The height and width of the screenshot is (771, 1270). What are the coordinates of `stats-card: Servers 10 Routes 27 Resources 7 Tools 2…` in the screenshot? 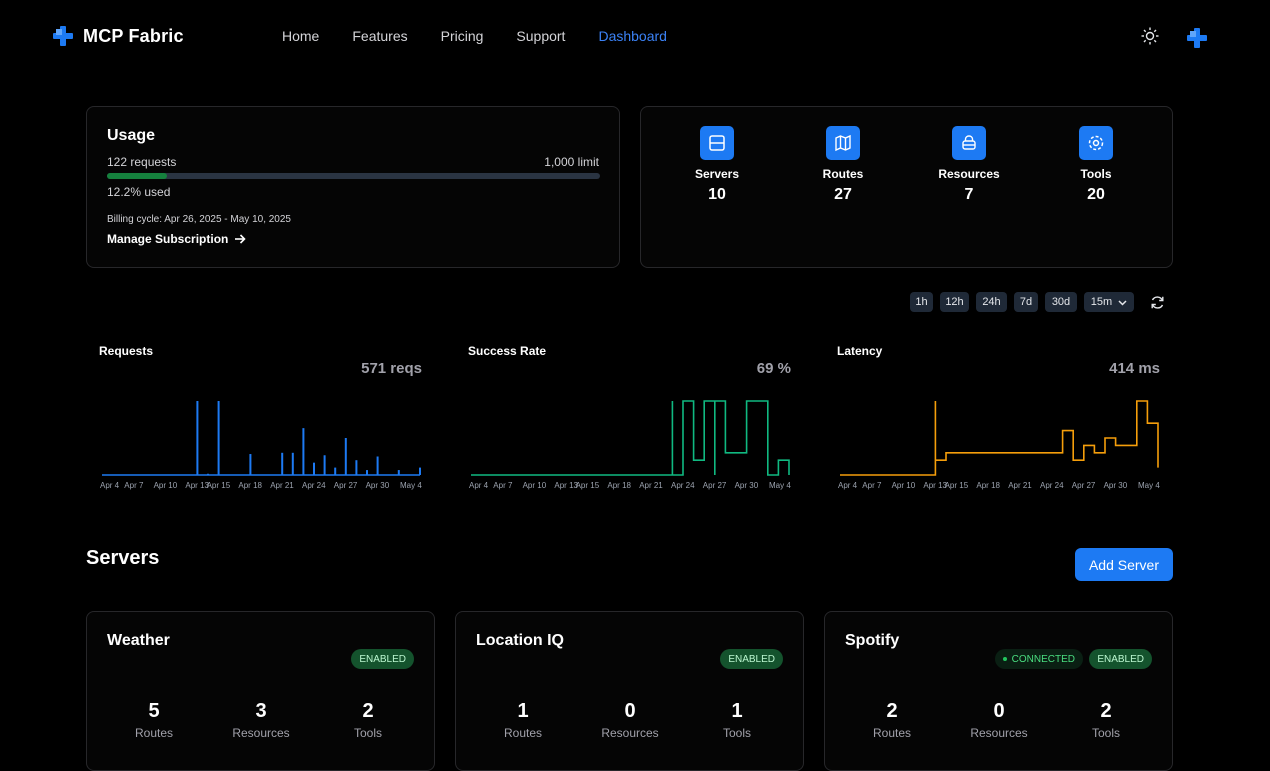 It's located at (906, 187).